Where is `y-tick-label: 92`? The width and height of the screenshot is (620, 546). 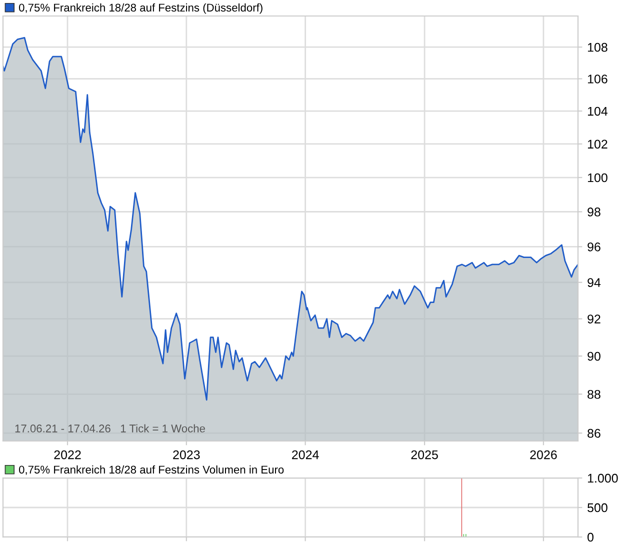 y-tick-label: 92 is located at coordinates (594, 319).